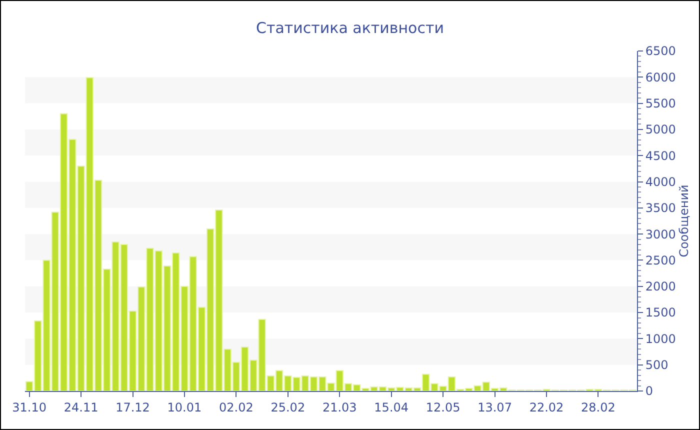  What do you see at coordinates (339, 407) in the screenshot?
I see `x-tick-label: 21.03` at bounding box center [339, 407].